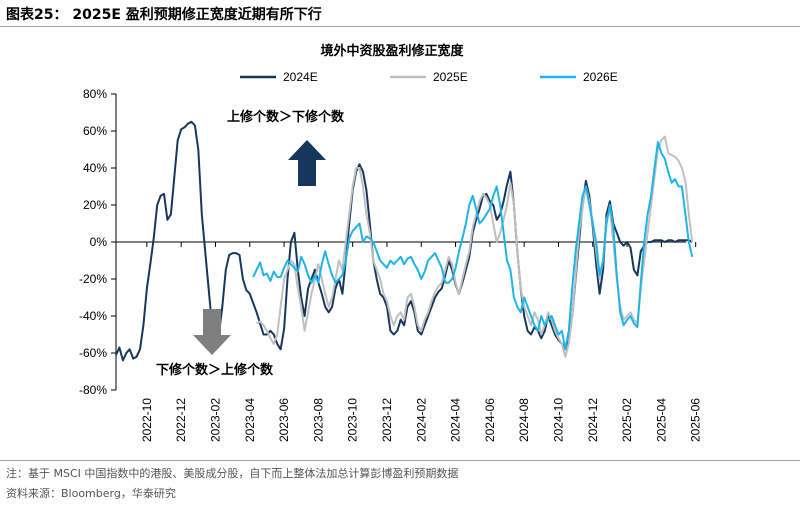  Describe the element at coordinates (627, 420) in the screenshot. I see `x-tick-label: 2025-02` at that location.